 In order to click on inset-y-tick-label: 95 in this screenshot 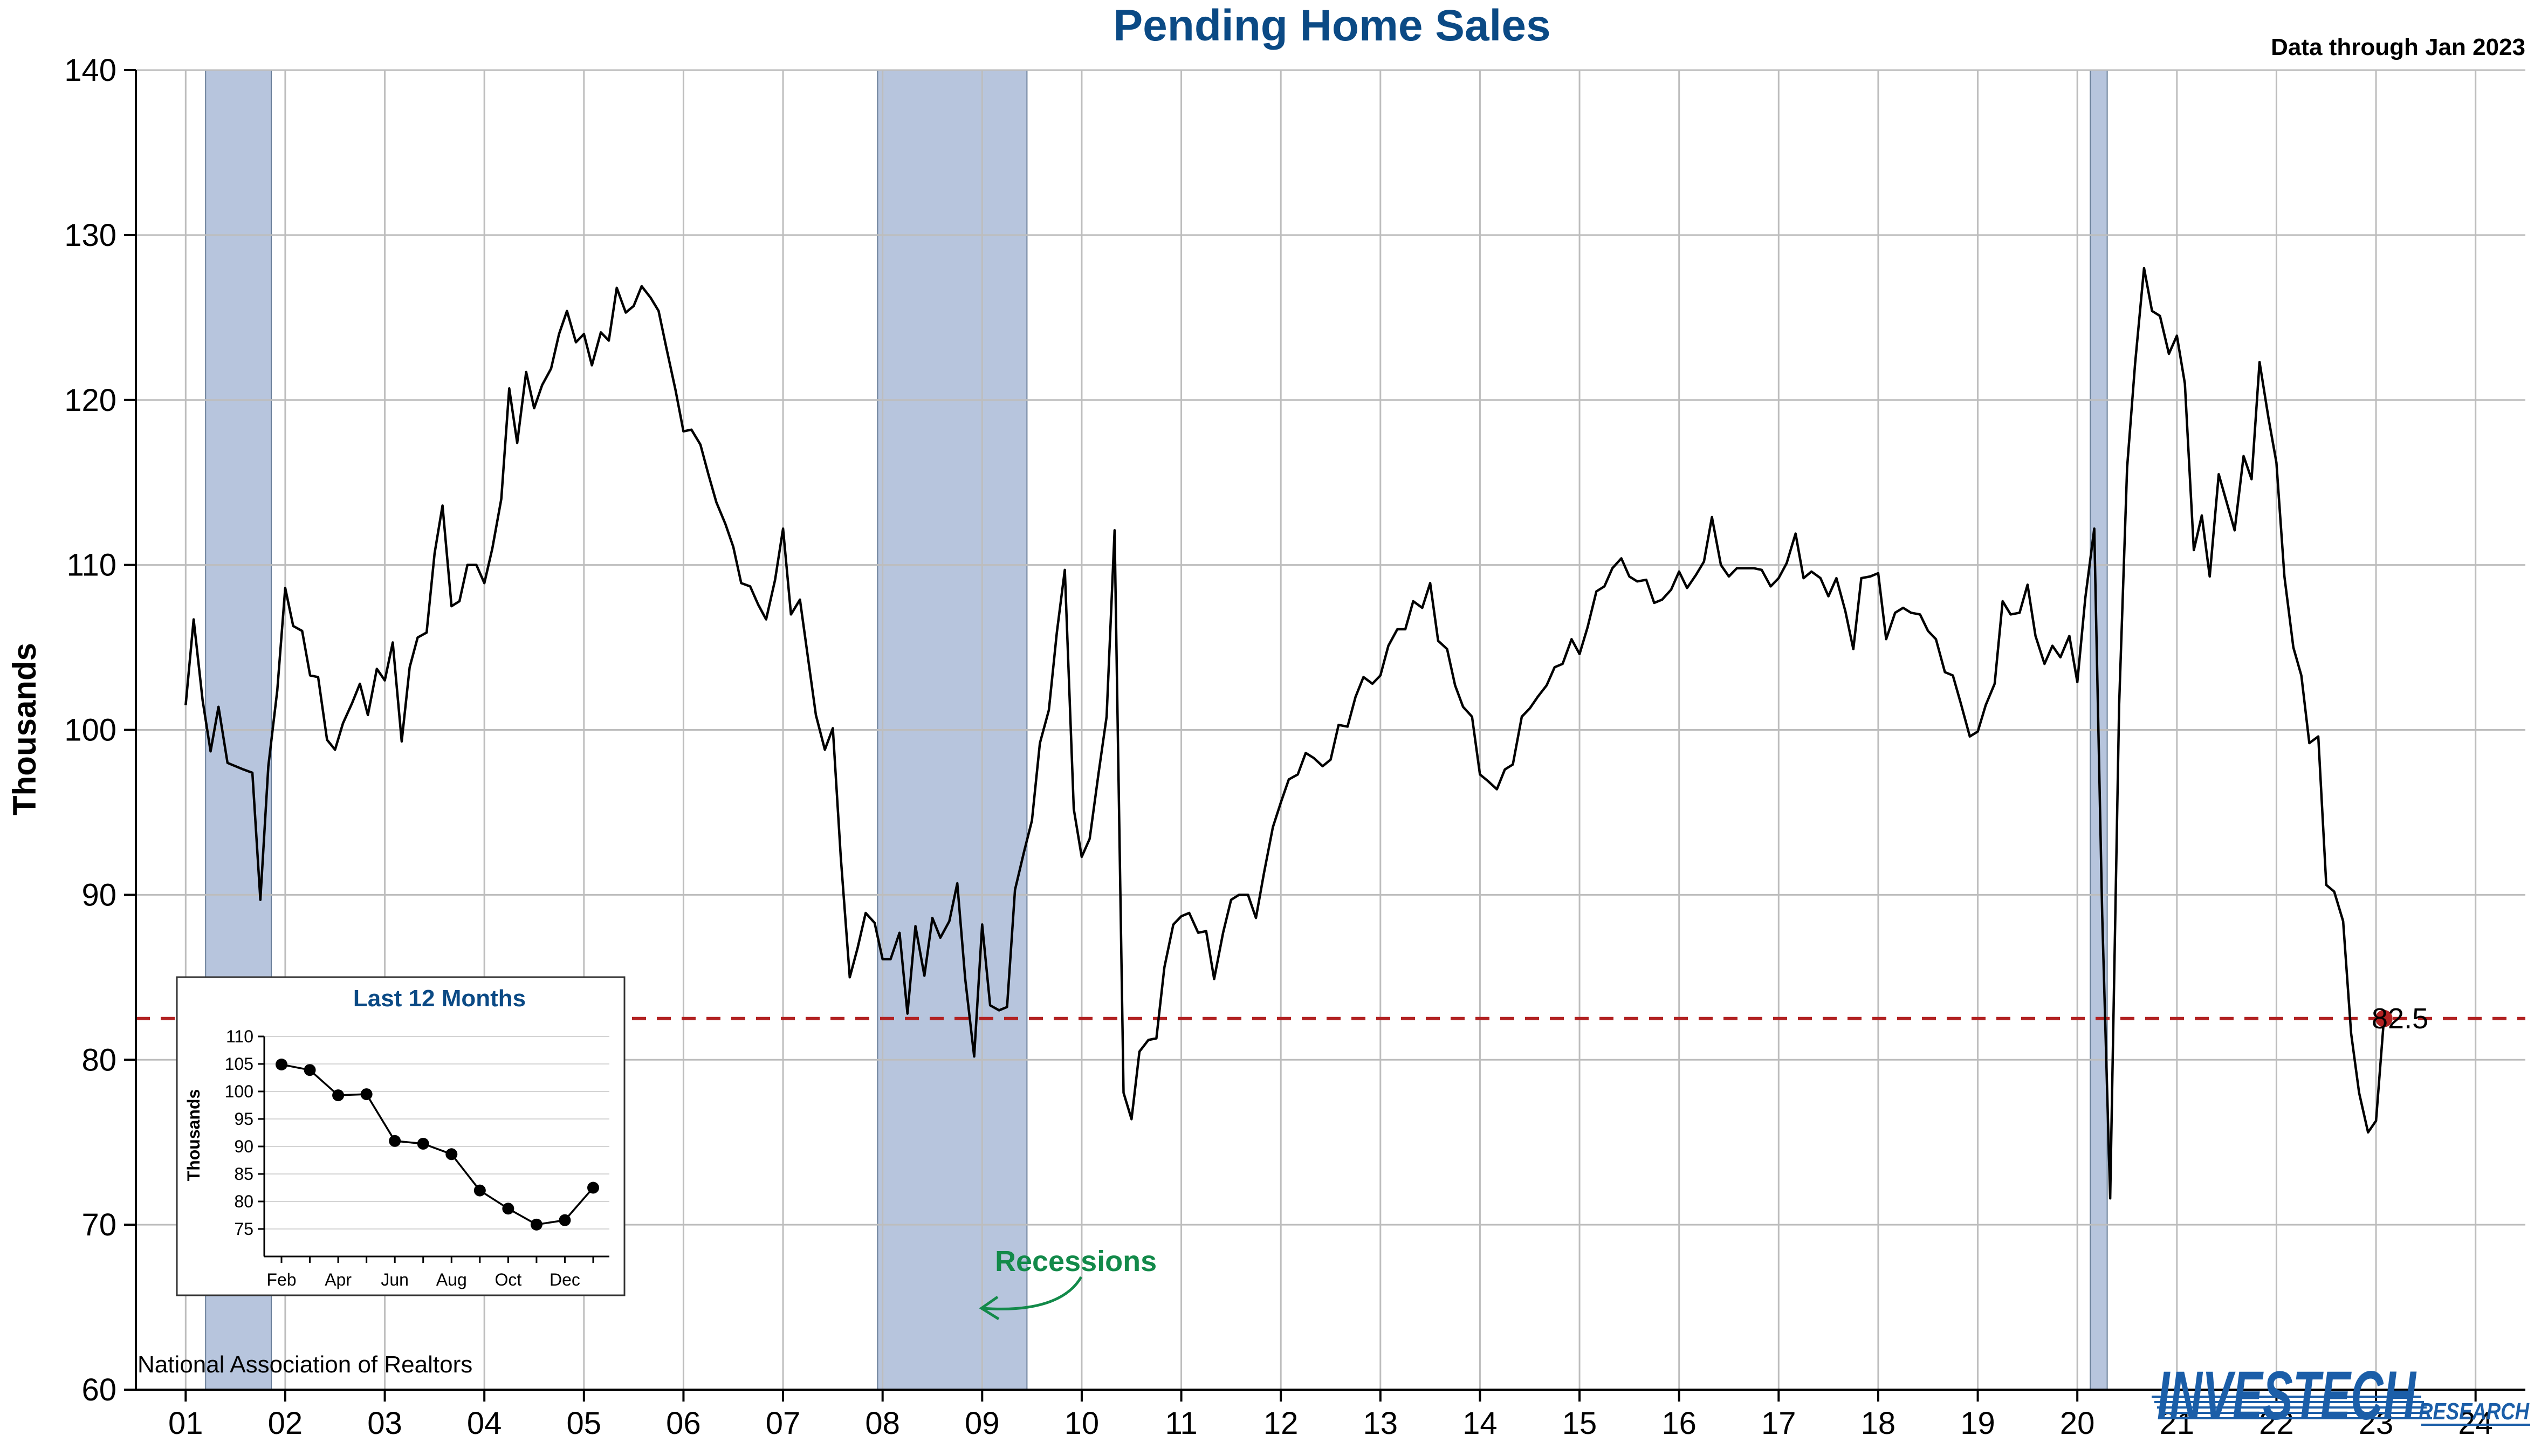, I will do `click(243, 1119)`.